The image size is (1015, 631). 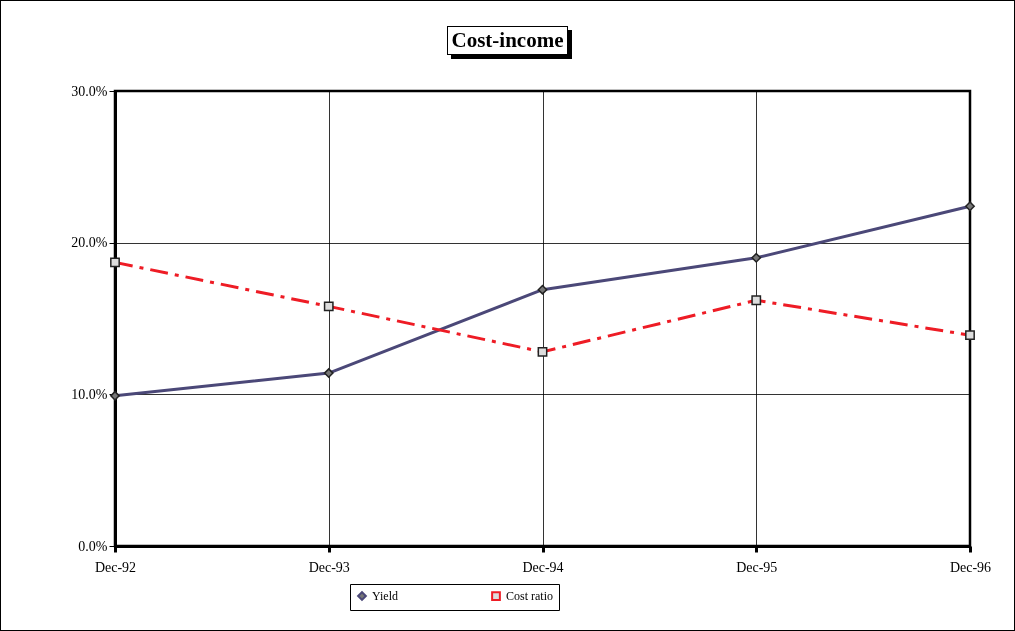 I want to click on x-tick-label: Dec-96, so click(x=970, y=567).